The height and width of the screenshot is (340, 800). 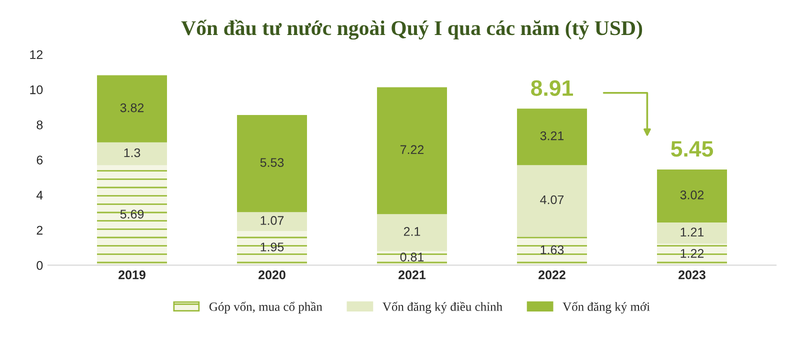 I want to click on y-tick-label: 6, so click(x=39, y=160).